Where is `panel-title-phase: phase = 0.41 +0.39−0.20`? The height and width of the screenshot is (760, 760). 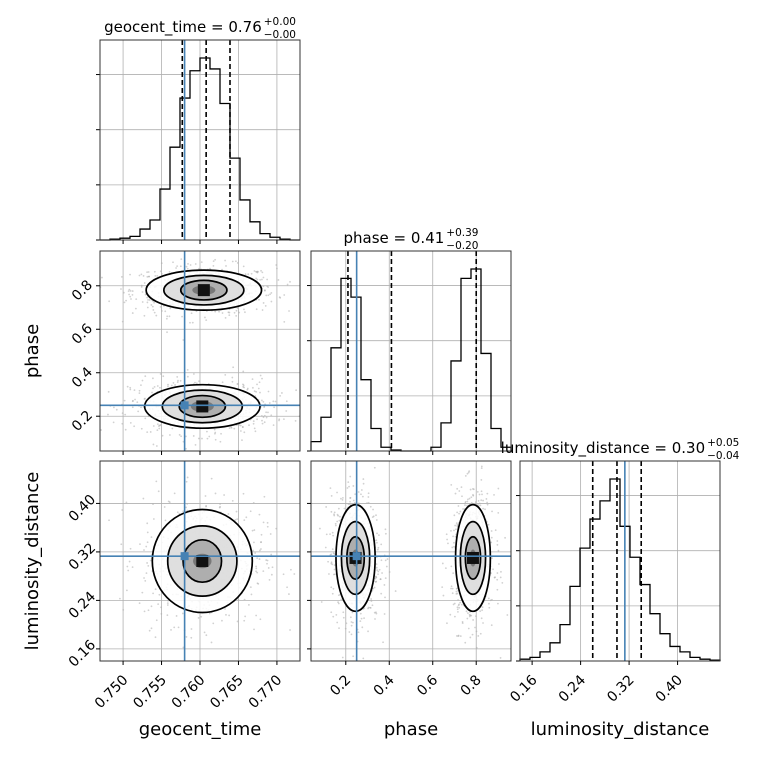
panel-title-phase: phase = 0.41 +0.39−0.20 is located at coordinates (411, 239).